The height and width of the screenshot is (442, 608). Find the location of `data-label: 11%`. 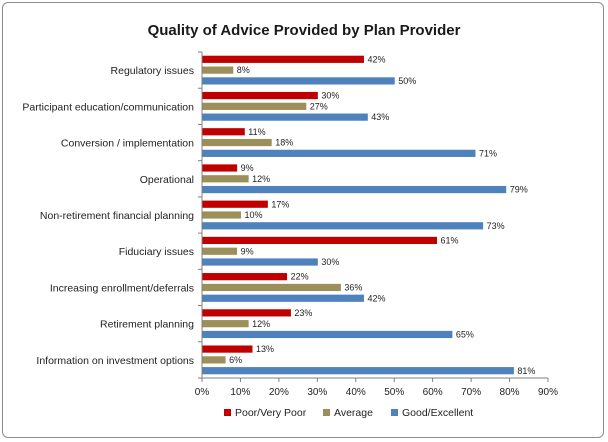

data-label: 11% is located at coordinates (256, 132).